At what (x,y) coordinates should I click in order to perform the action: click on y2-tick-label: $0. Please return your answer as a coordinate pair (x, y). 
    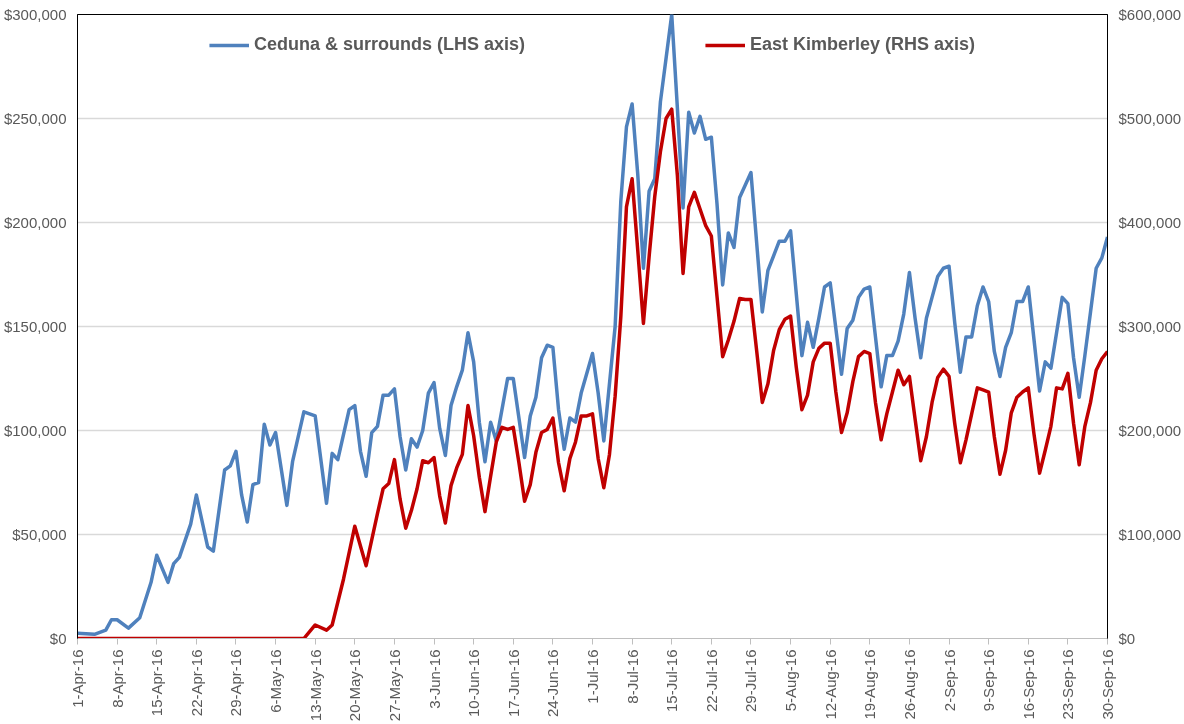
    Looking at the image, I should click on (1127, 638).